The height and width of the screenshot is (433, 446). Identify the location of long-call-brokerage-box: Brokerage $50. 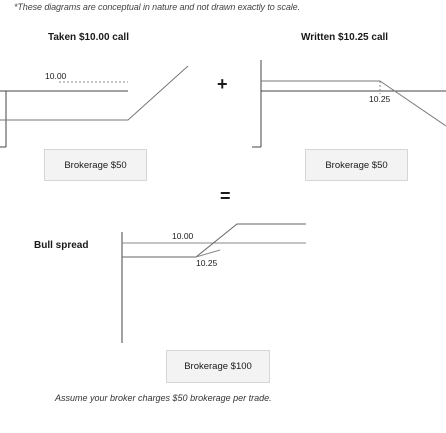
(95, 165).